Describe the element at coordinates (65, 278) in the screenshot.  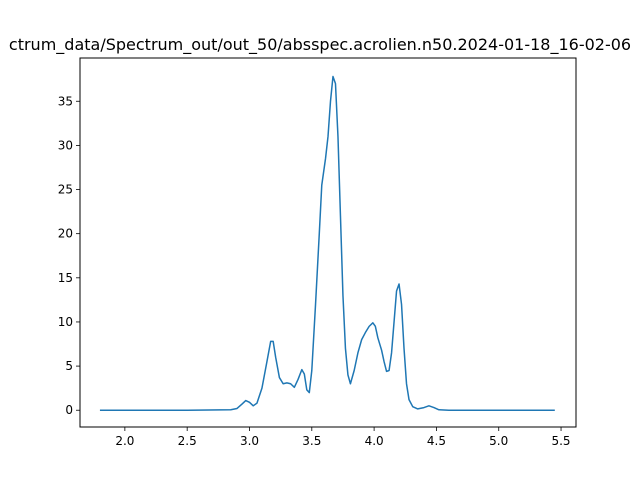
I see `y-tick-label: 15` at that location.